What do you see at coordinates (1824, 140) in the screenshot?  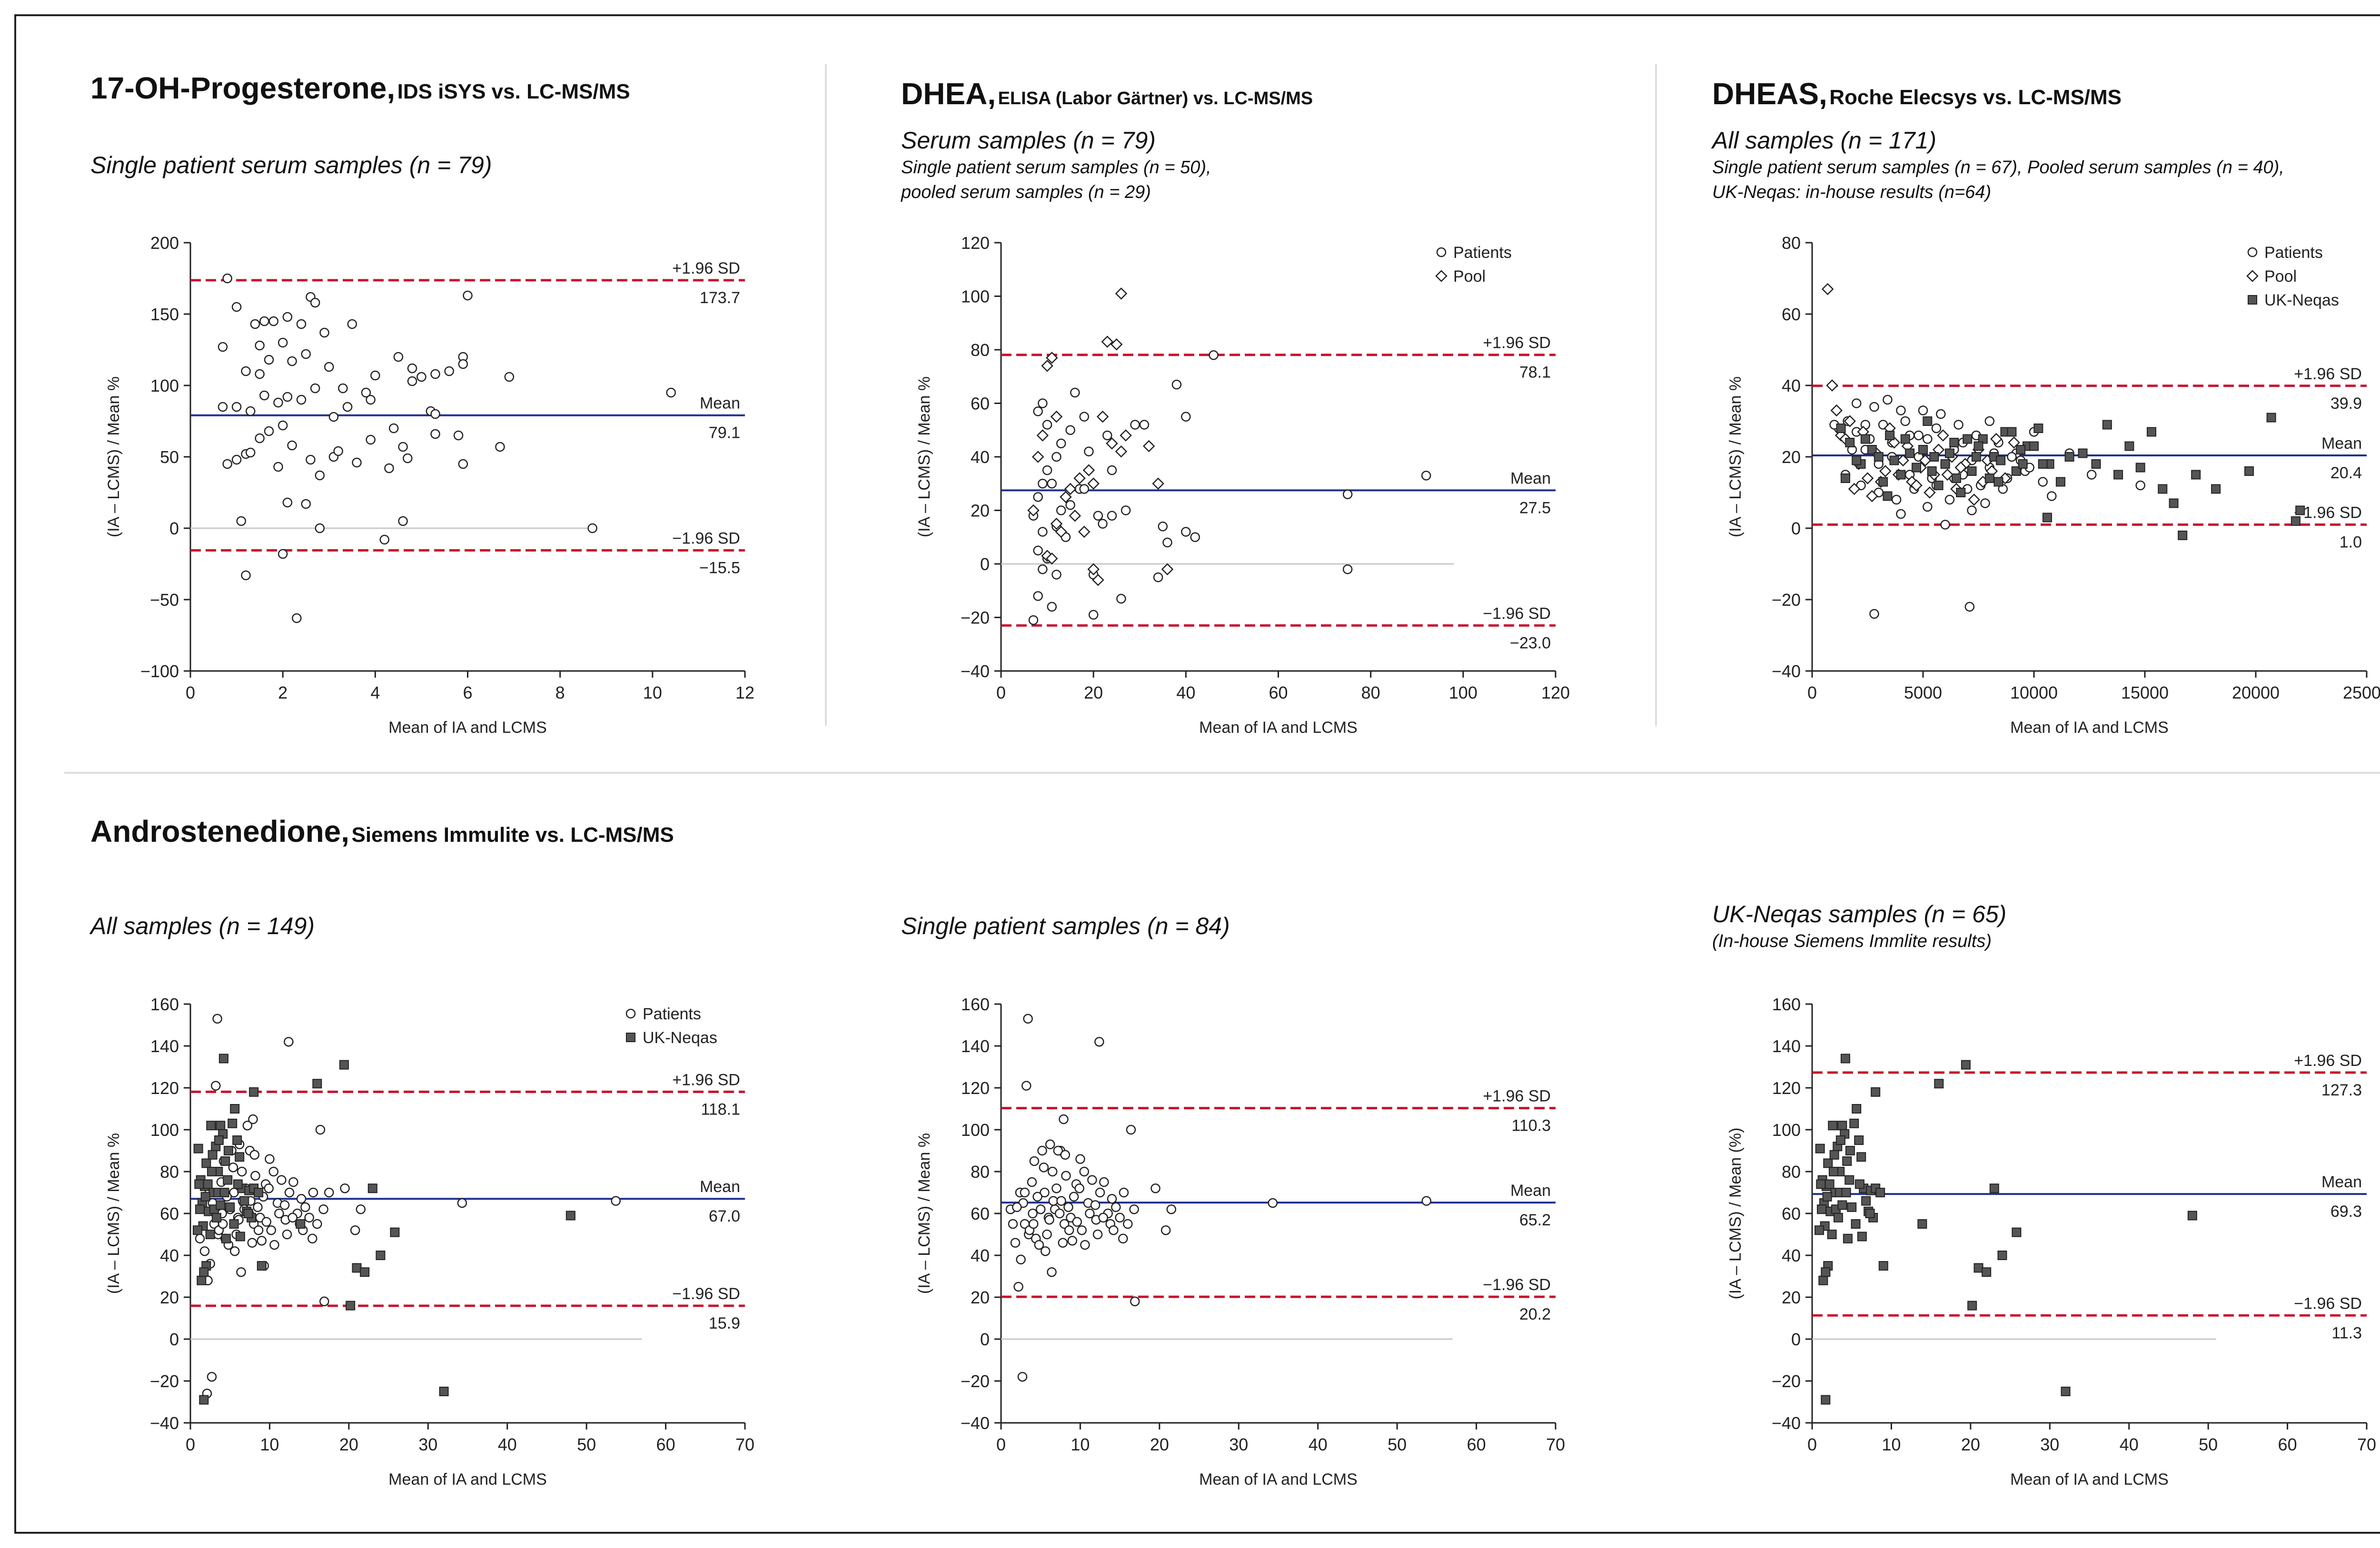 I see `desc-line-1: All samples (n = 171)` at bounding box center [1824, 140].